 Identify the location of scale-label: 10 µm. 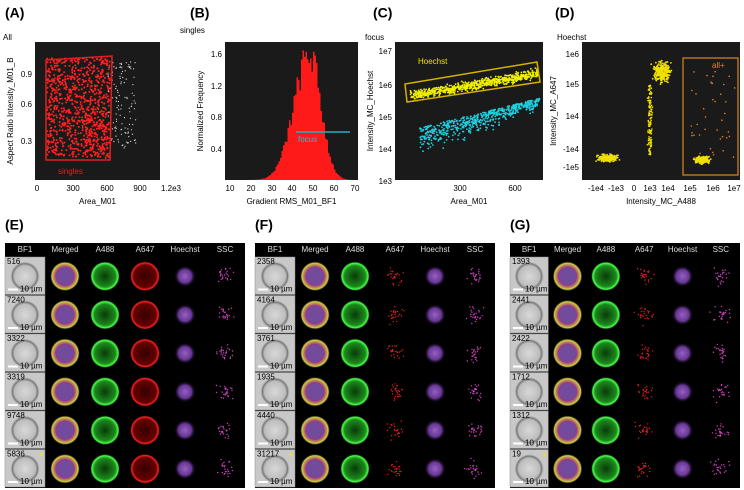
(31, 481).